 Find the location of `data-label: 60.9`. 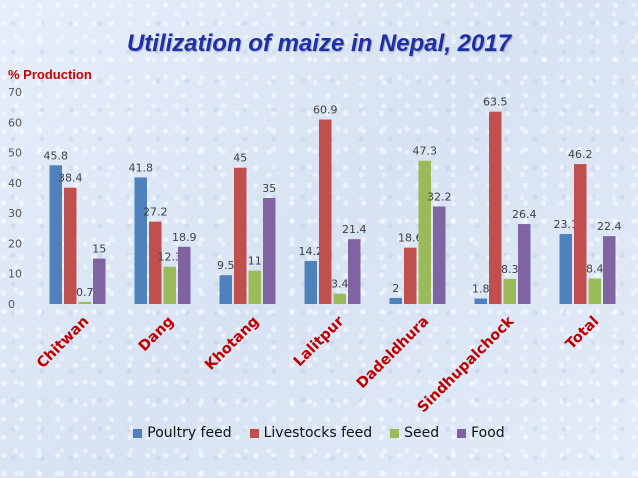

data-label: 60.9 is located at coordinates (325, 110).